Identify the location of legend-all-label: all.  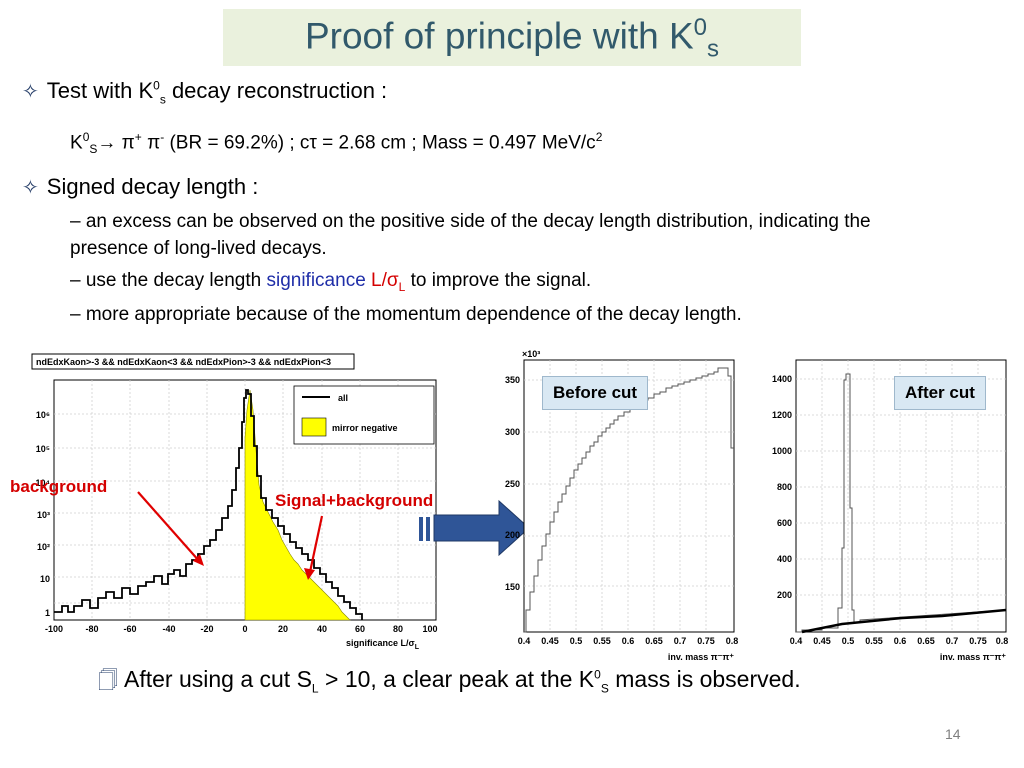
(343, 398).